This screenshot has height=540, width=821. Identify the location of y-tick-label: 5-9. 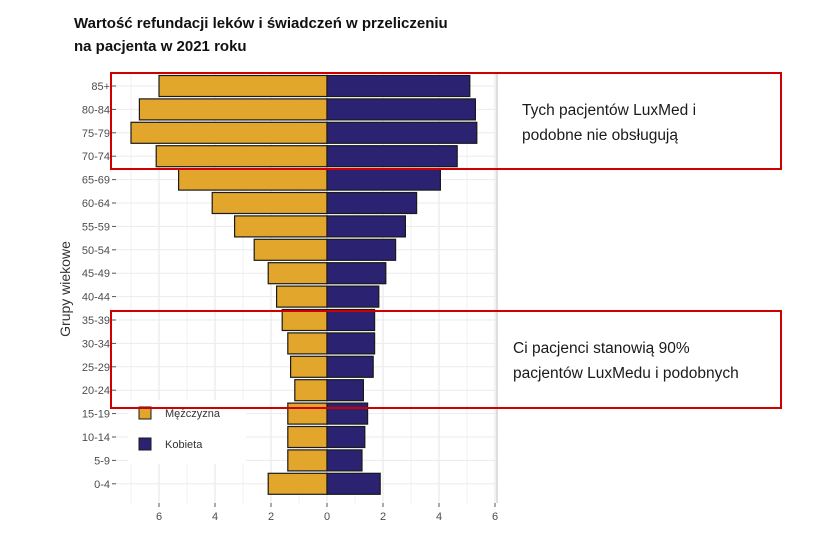
(102, 461).